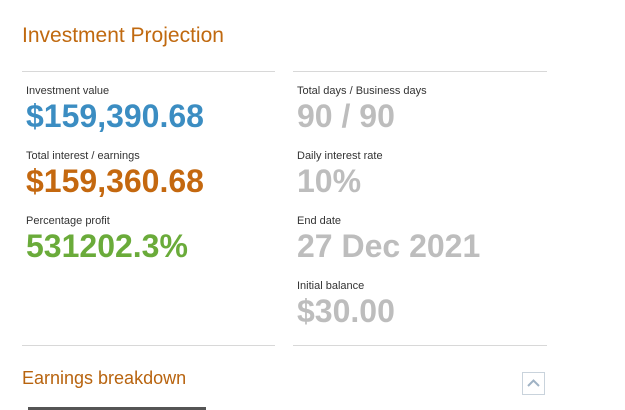  I want to click on collapse-button, so click(534, 384).